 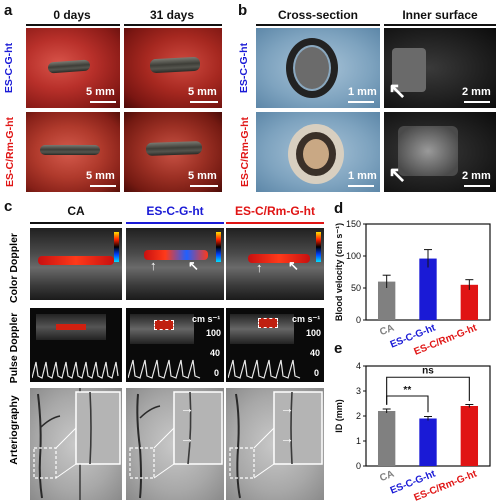 I want to click on panel-c-row-arteriography: Arteriography, so click(x=14, y=430).